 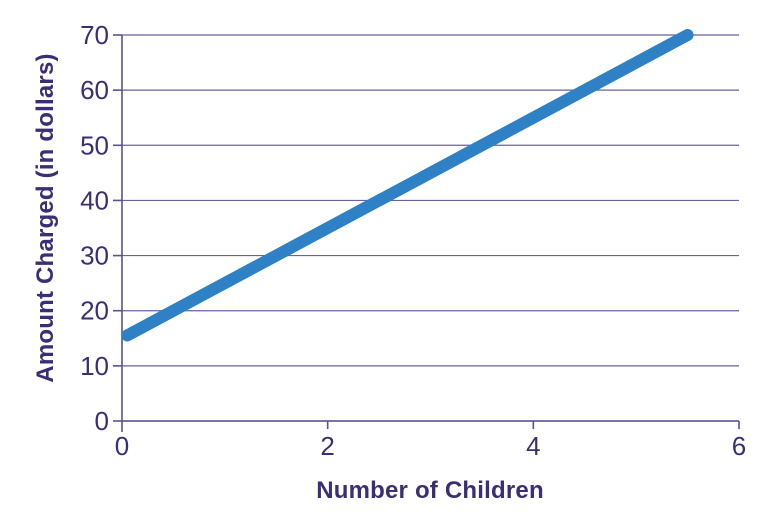 I want to click on x-tick-label: 4, so click(x=533, y=446).